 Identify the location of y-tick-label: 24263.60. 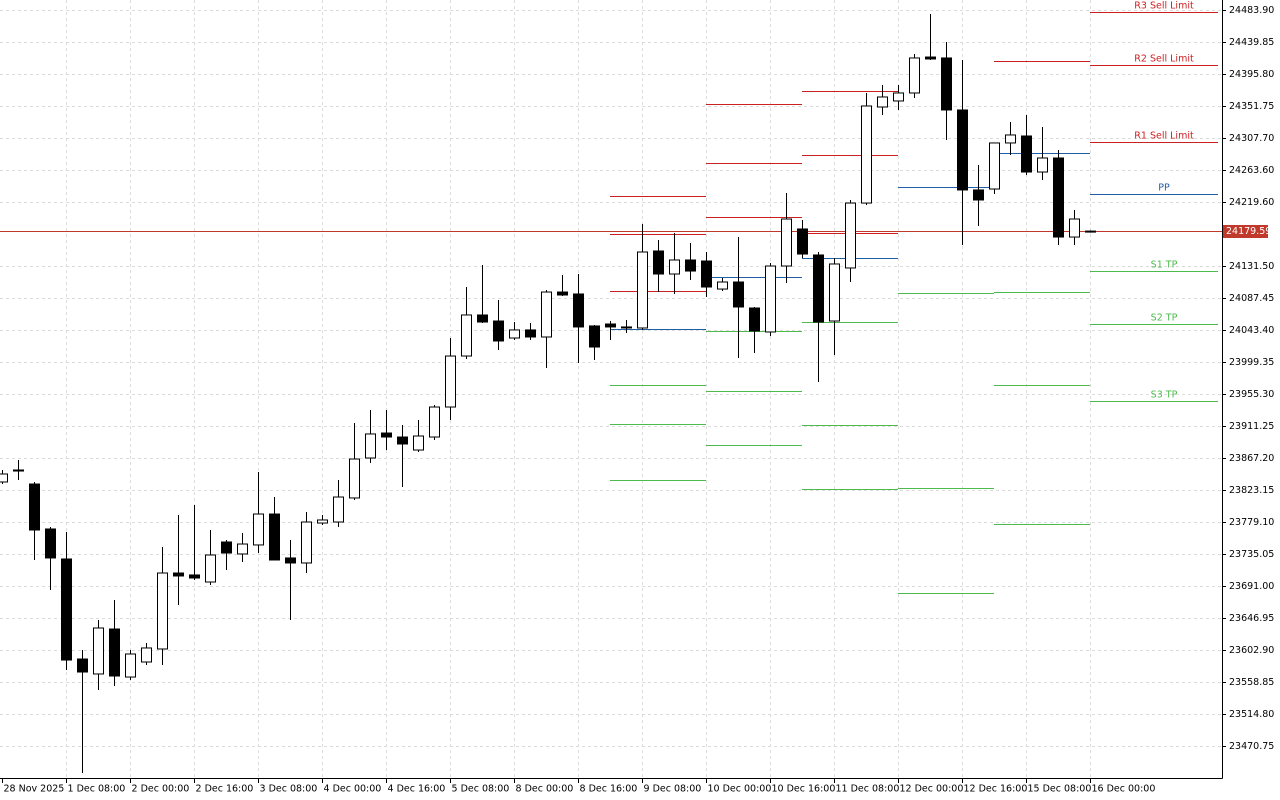
(1251, 170).